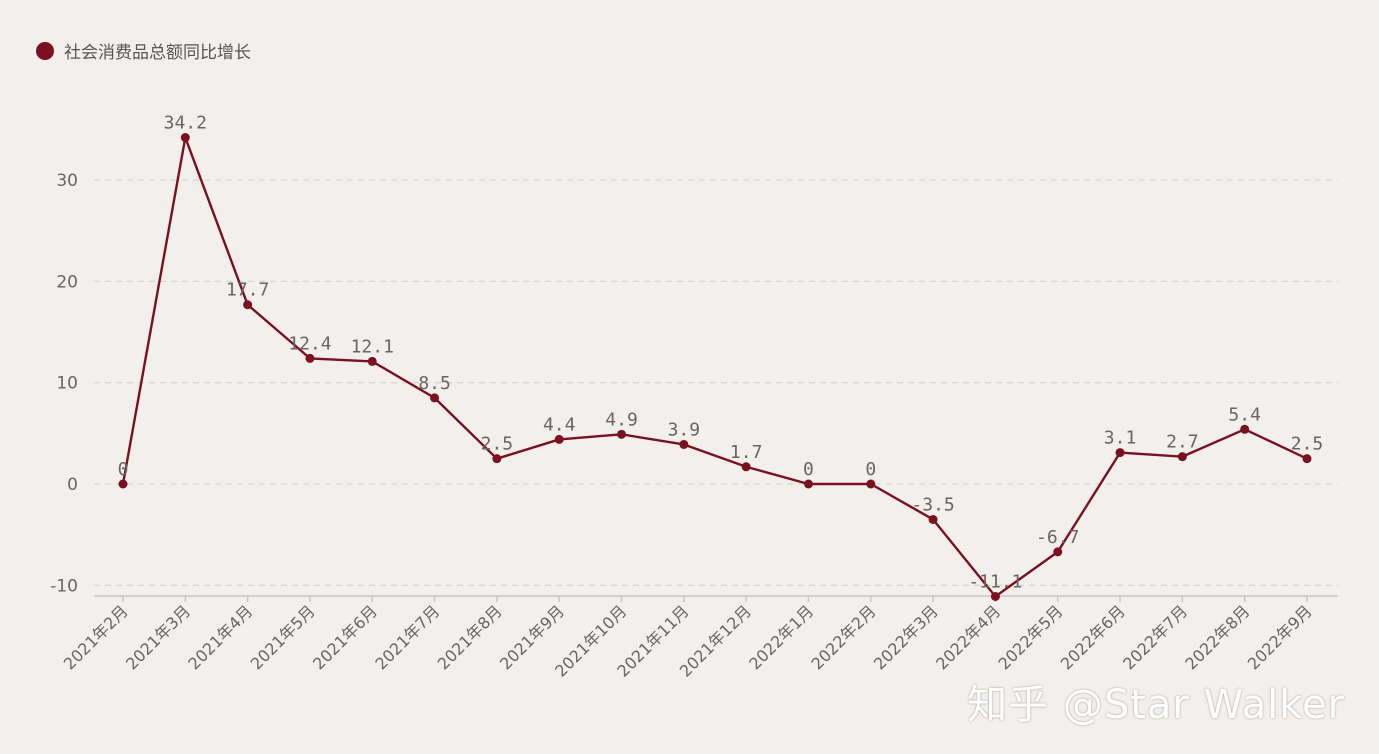 Image resolution: width=1379 pixels, height=754 pixels. I want to click on y-tick-label: -10, so click(64, 586).